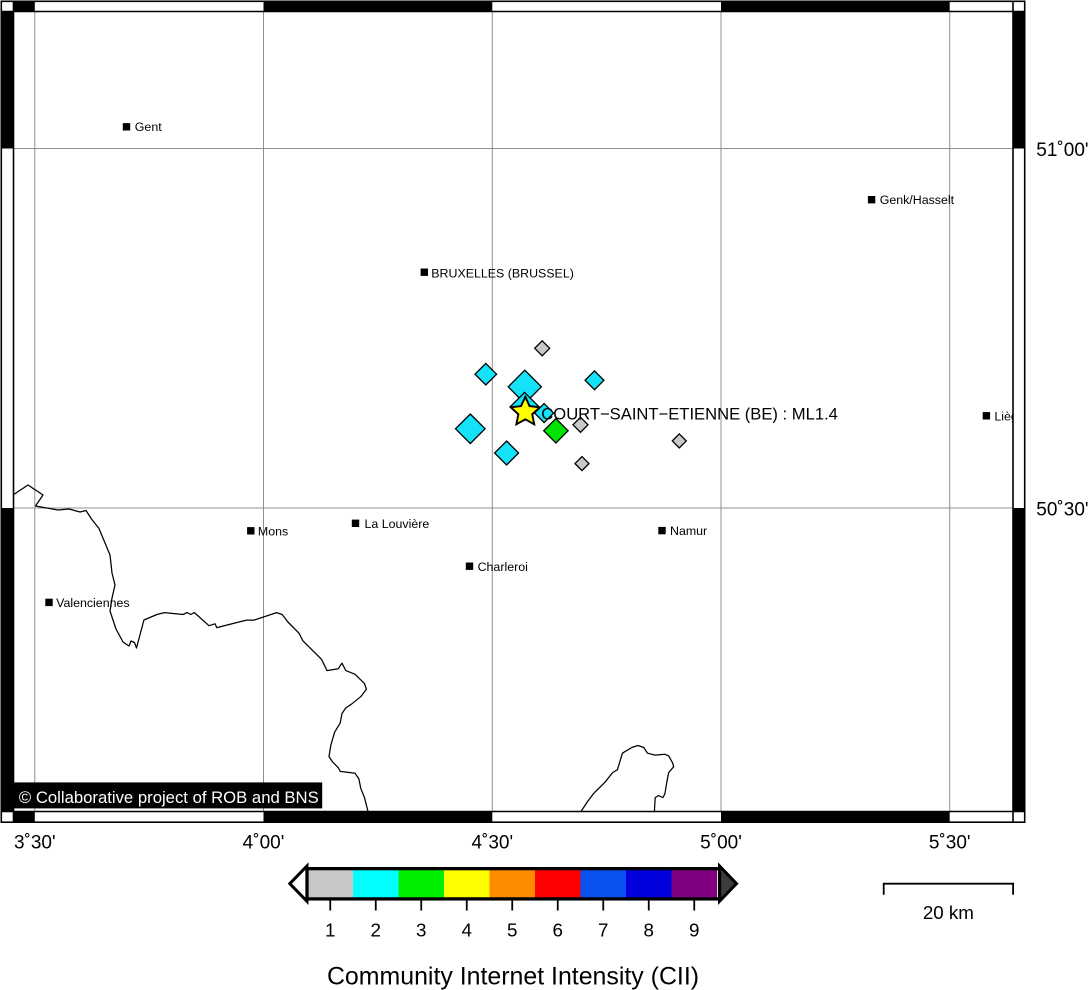  I want to click on svg-text: Charleroi, so click(503, 567).